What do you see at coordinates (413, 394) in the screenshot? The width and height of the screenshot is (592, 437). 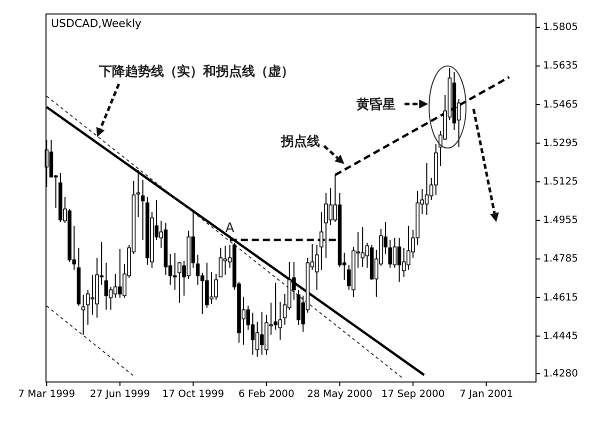 I see `x-tick-label: 17 Sep 2000` at bounding box center [413, 394].